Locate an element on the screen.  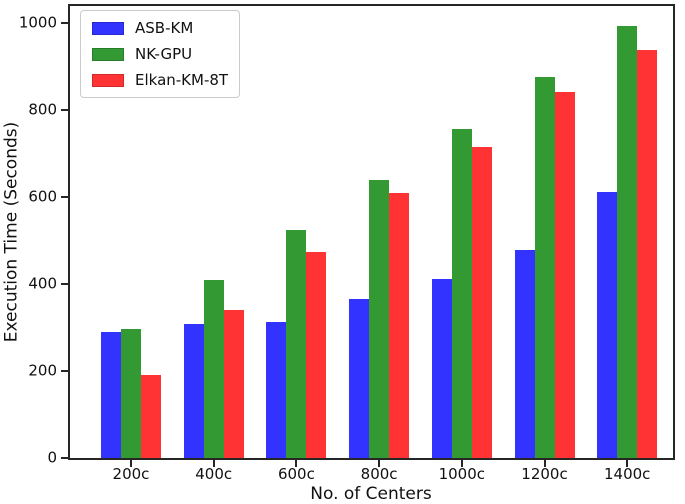
bar-nk-gpu-1000c is located at coordinates (461, 293).